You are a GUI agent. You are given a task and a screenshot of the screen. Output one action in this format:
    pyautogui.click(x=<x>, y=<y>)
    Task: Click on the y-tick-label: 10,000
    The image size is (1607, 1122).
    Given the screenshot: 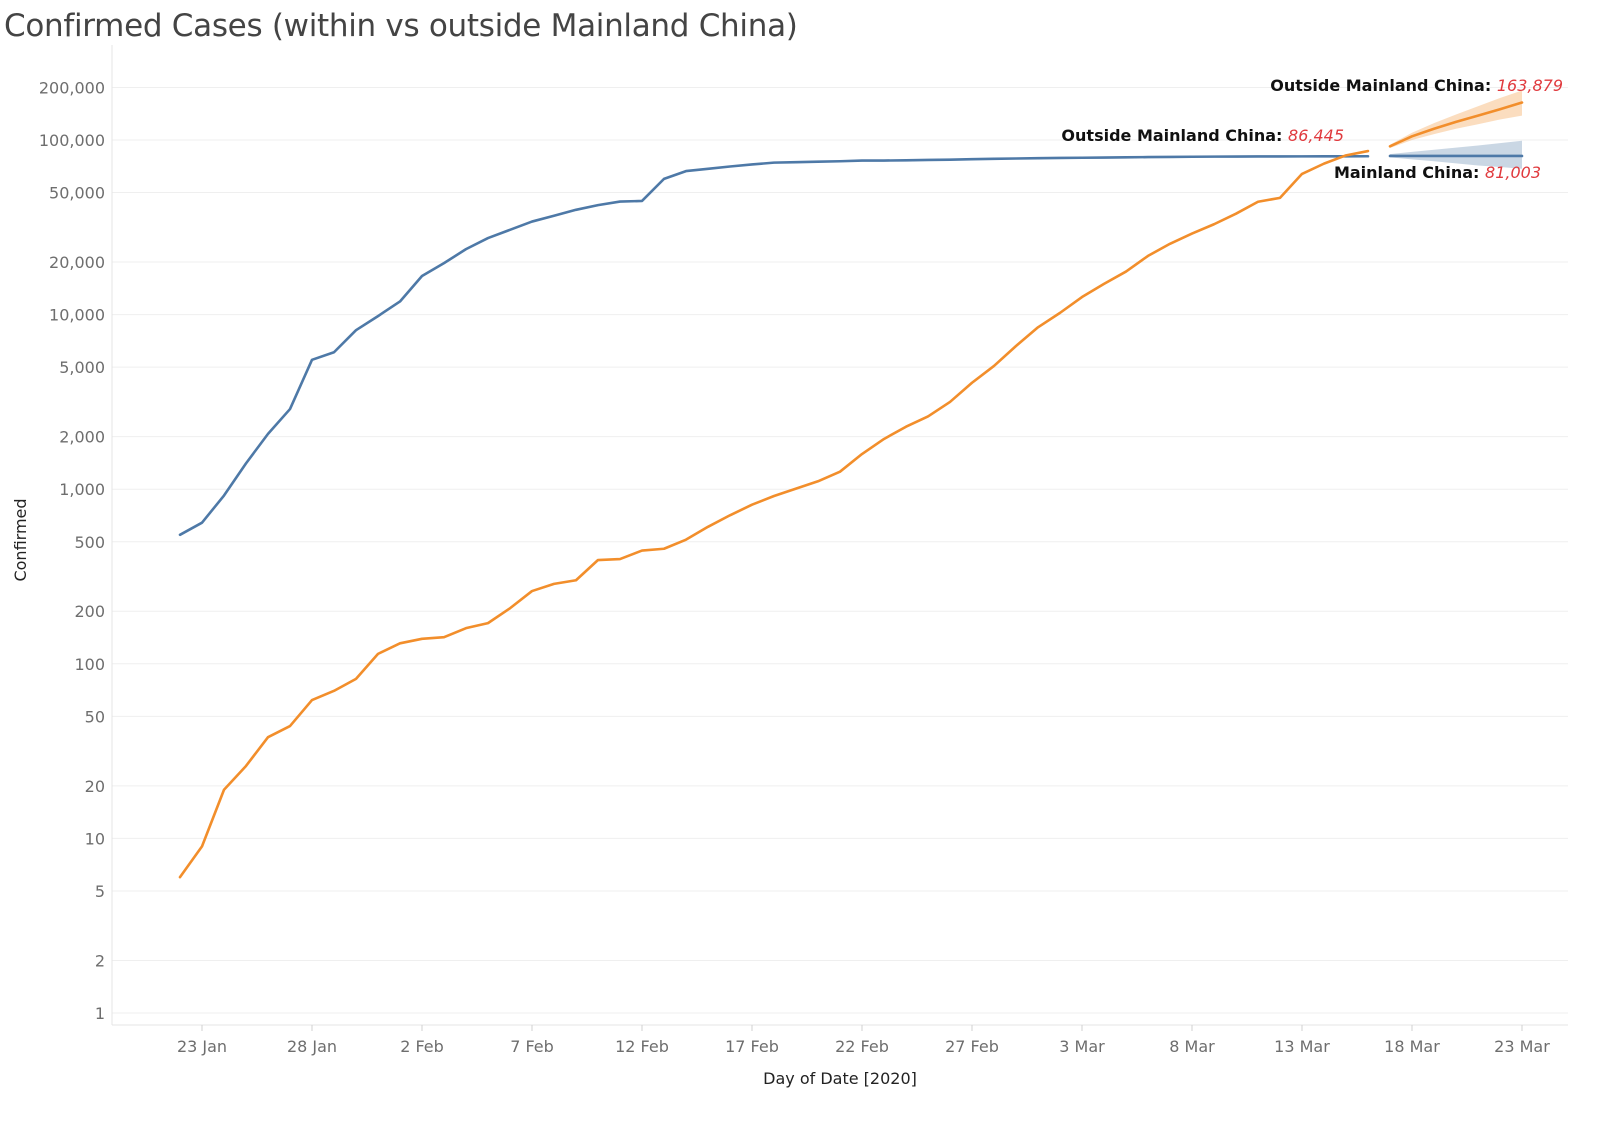 What is the action you would take?
    pyautogui.click(x=77, y=315)
    